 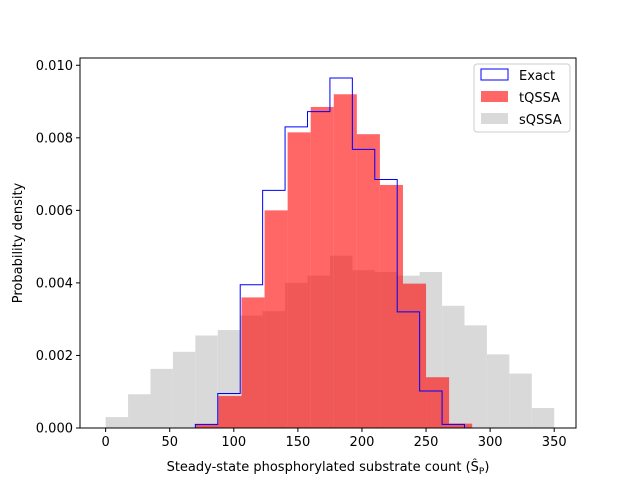 I want to click on x-tick-label: 350, so click(x=554, y=442).